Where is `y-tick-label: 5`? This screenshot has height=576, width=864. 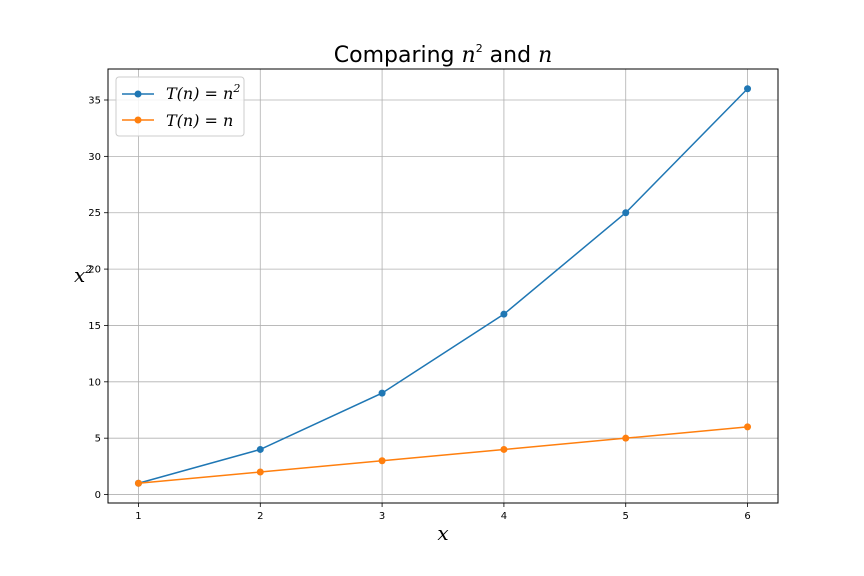
y-tick-label: 5 is located at coordinates (98, 439).